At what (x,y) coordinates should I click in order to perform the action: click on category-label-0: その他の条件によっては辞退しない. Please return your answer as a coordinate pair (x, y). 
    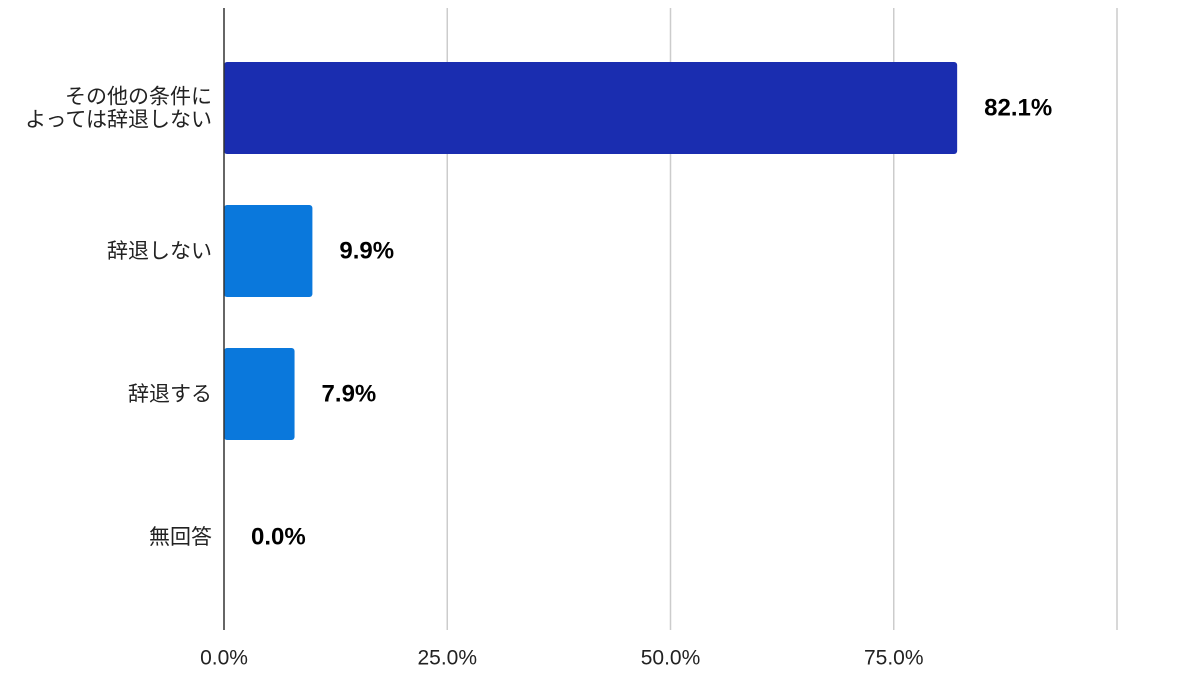
    Looking at the image, I should click on (118, 108).